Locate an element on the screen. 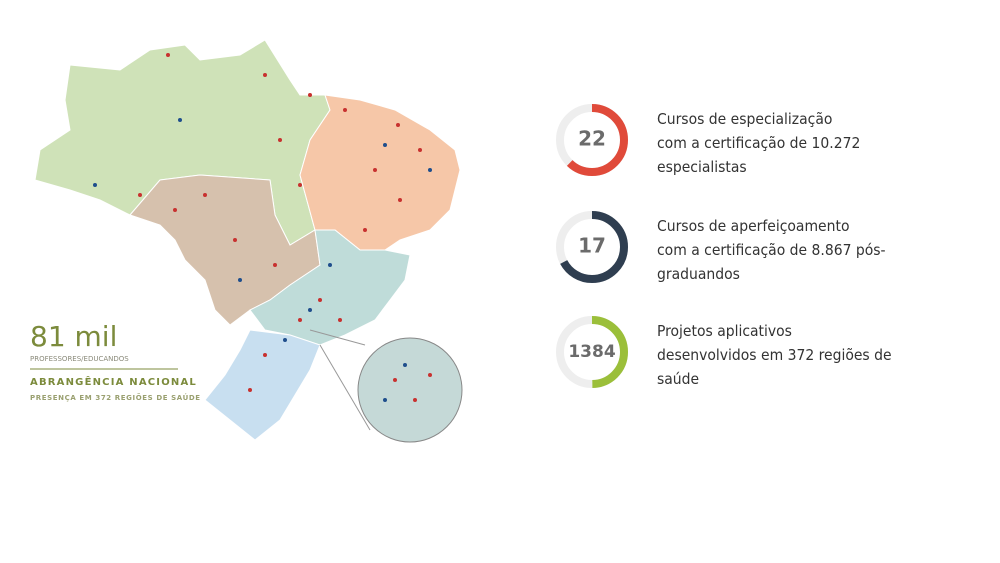 Image resolution: width=1000 pixels, height=563 pixels. stat-line: Projetos aplicativos is located at coordinates (724, 331).